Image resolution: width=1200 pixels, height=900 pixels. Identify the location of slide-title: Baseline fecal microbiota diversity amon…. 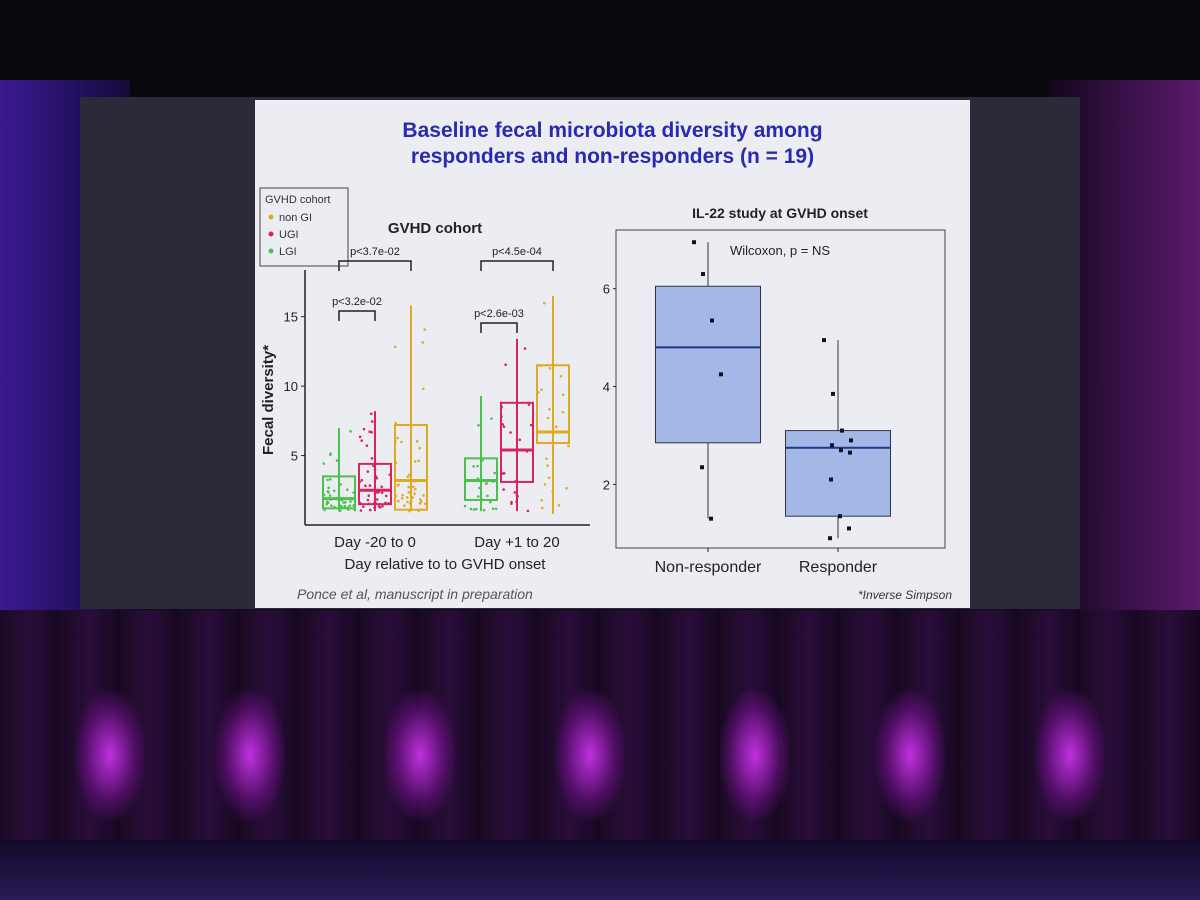
(612, 144).